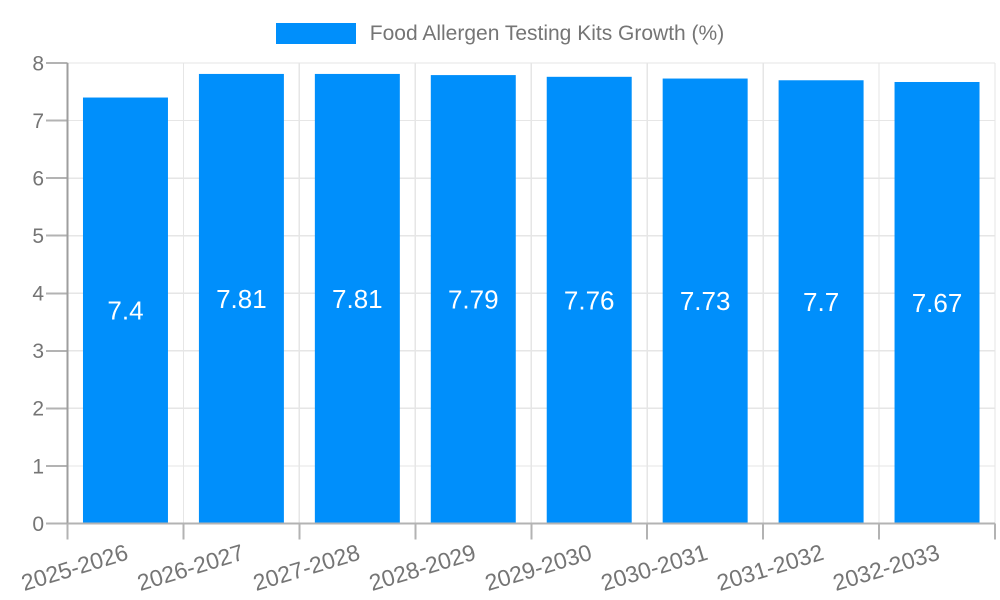  I want to click on bar-value-label: 7.4, so click(125, 311).